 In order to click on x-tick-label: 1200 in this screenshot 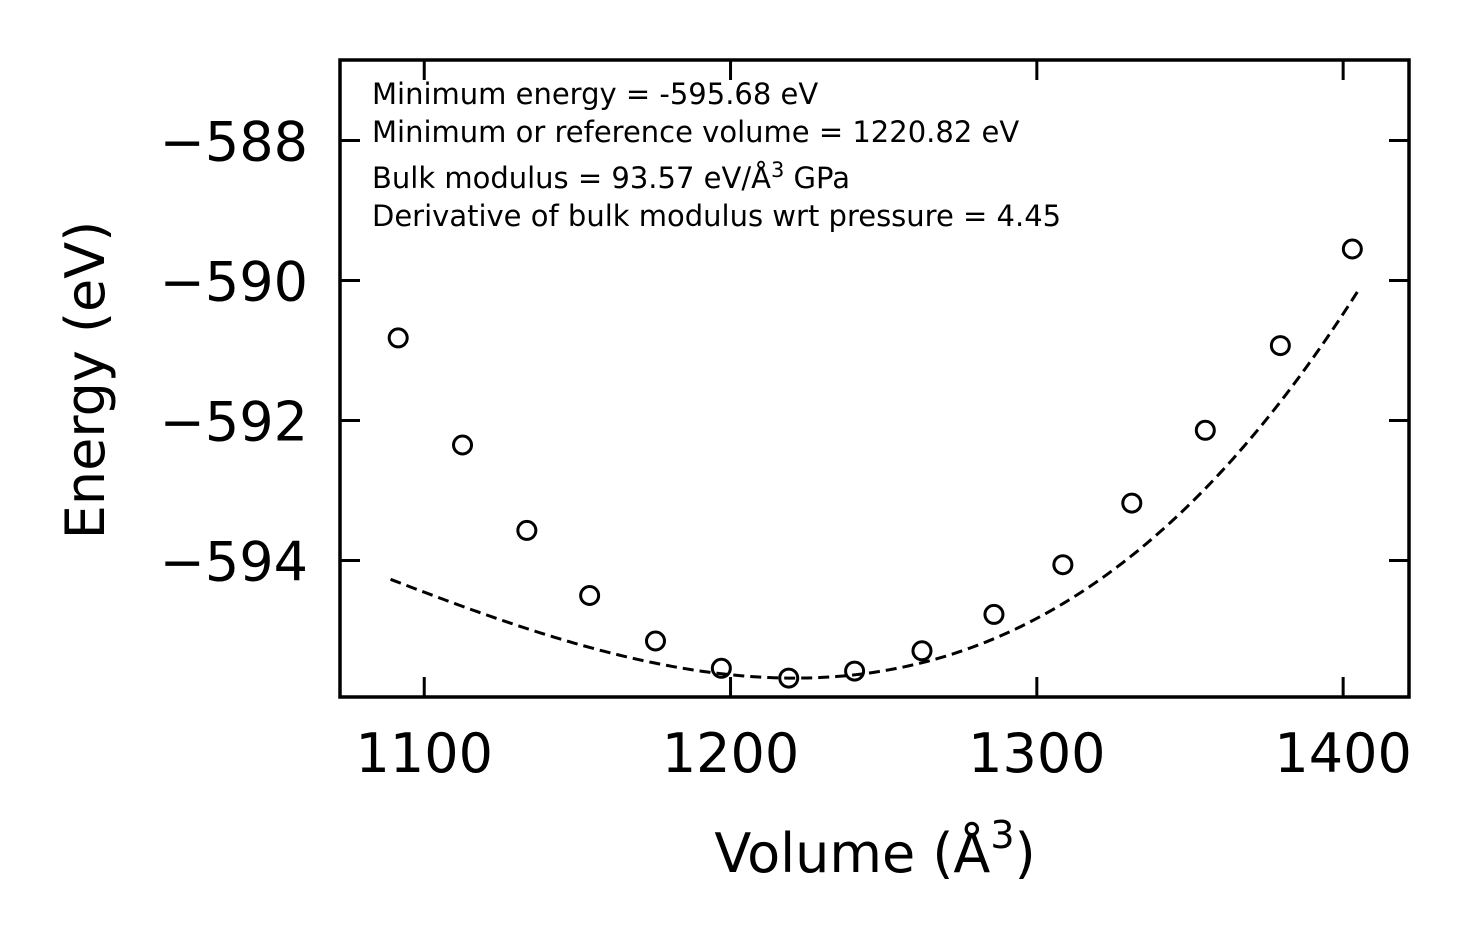, I will do `click(730, 753)`.